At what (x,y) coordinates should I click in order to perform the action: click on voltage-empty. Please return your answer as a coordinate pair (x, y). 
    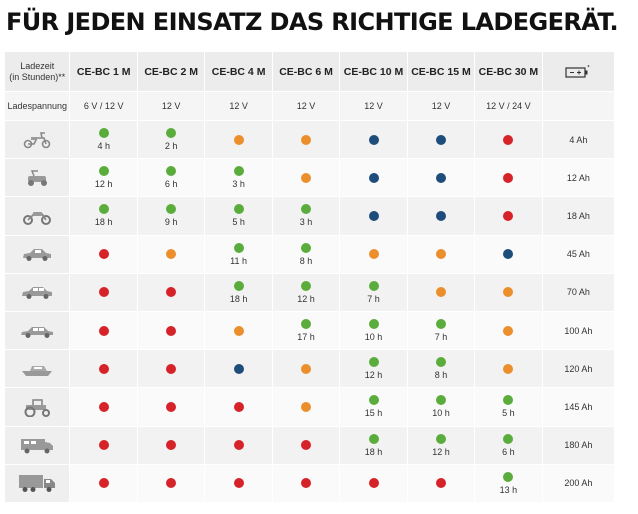
    Looking at the image, I should click on (579, 106).